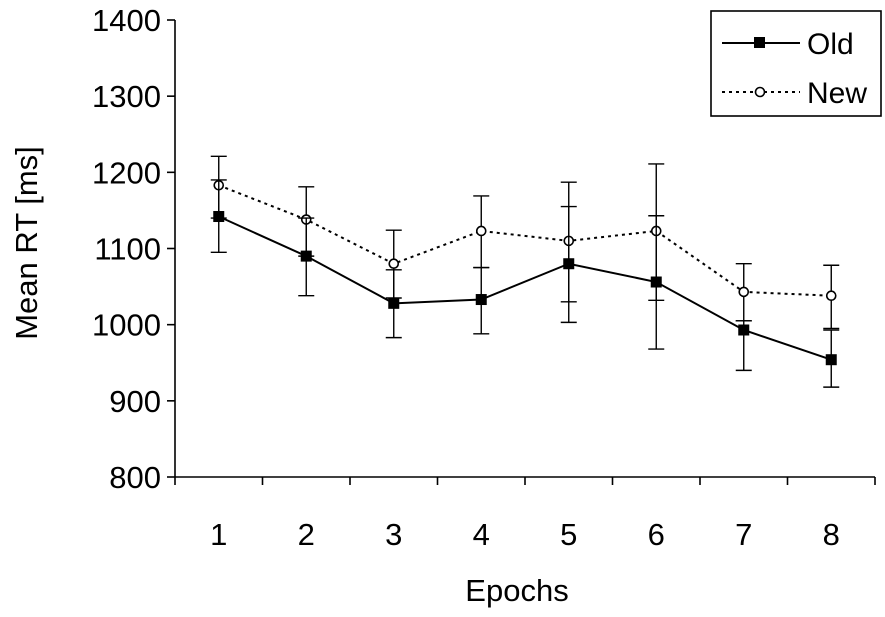  Describe the element at coordinates (525, 514) in the screenshot. I see `x-ticks: 1 2 3 4 5 6 7 8` at that location.